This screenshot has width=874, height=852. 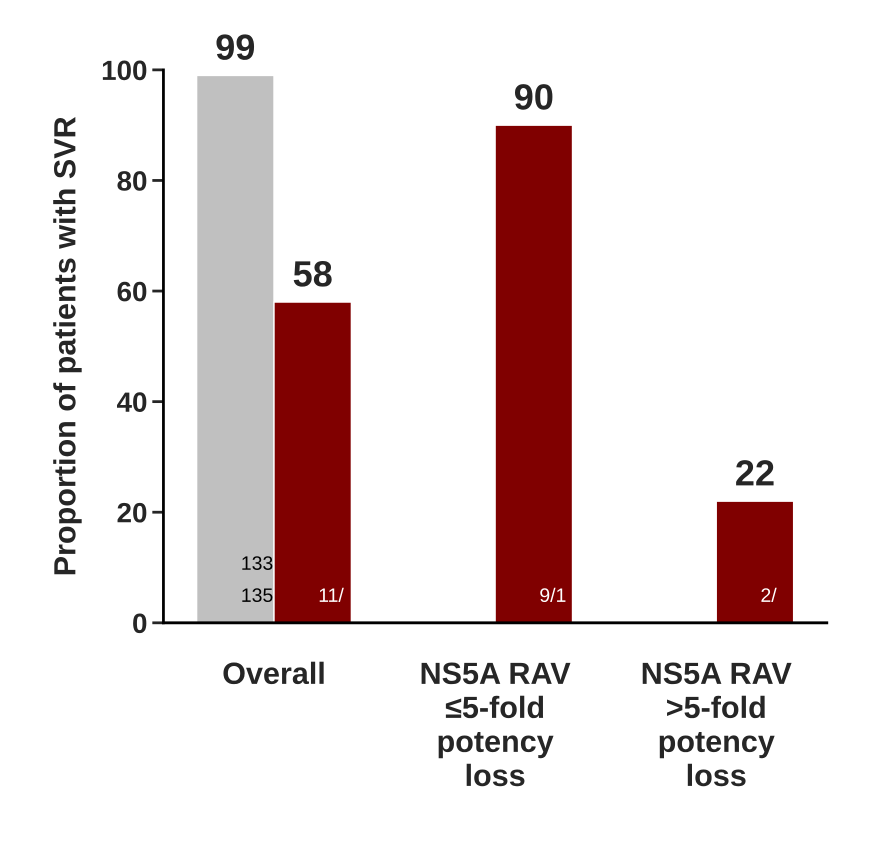 What do you see at coordinates (235, 47) in the screenshot?
I see `data-label: 99` at bounding box center [235, 47].